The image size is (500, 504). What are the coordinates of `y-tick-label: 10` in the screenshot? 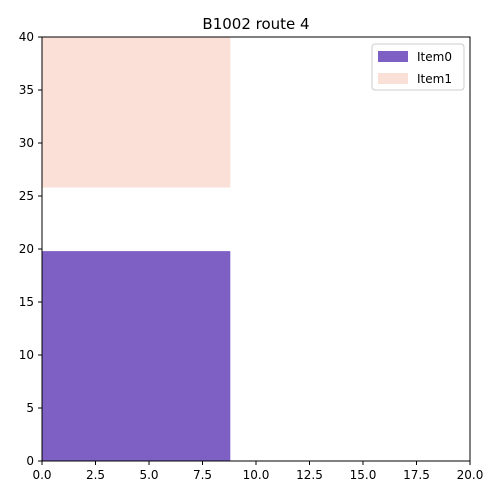 It's located at (26, 355).